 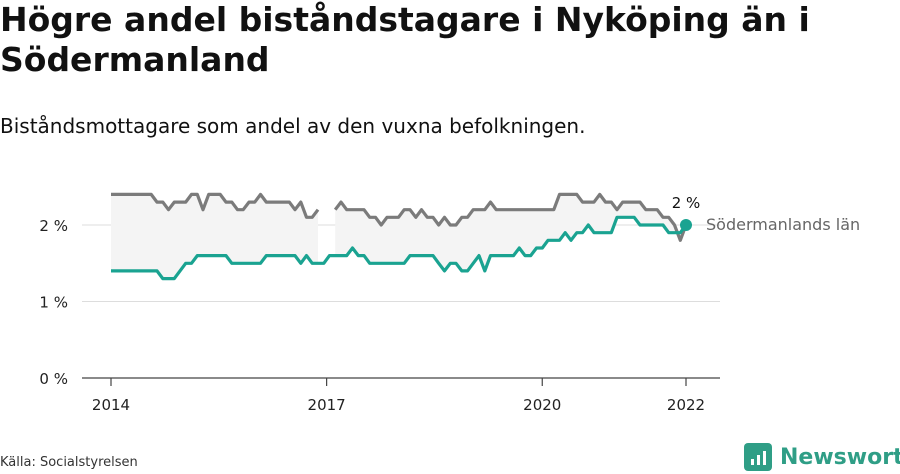 What do you see at coordinates (783, 224) in the screenshot?
I see `series-label-region: Södermanlands län` at bounding box center [783, 224].